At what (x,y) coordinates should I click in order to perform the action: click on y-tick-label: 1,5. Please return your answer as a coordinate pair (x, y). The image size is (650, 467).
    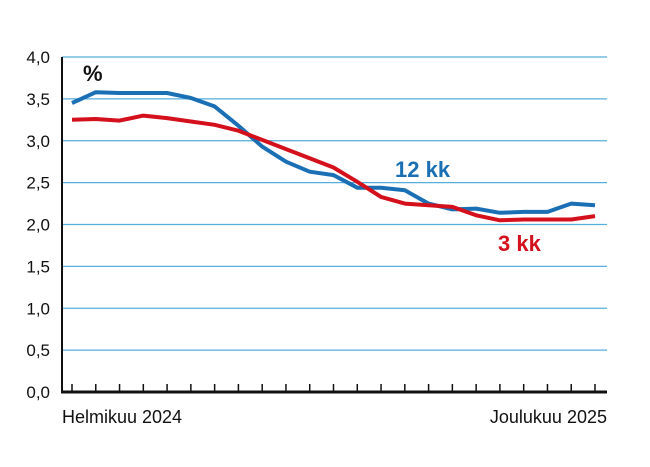
    Looking at the image, I should click on (38, 266).